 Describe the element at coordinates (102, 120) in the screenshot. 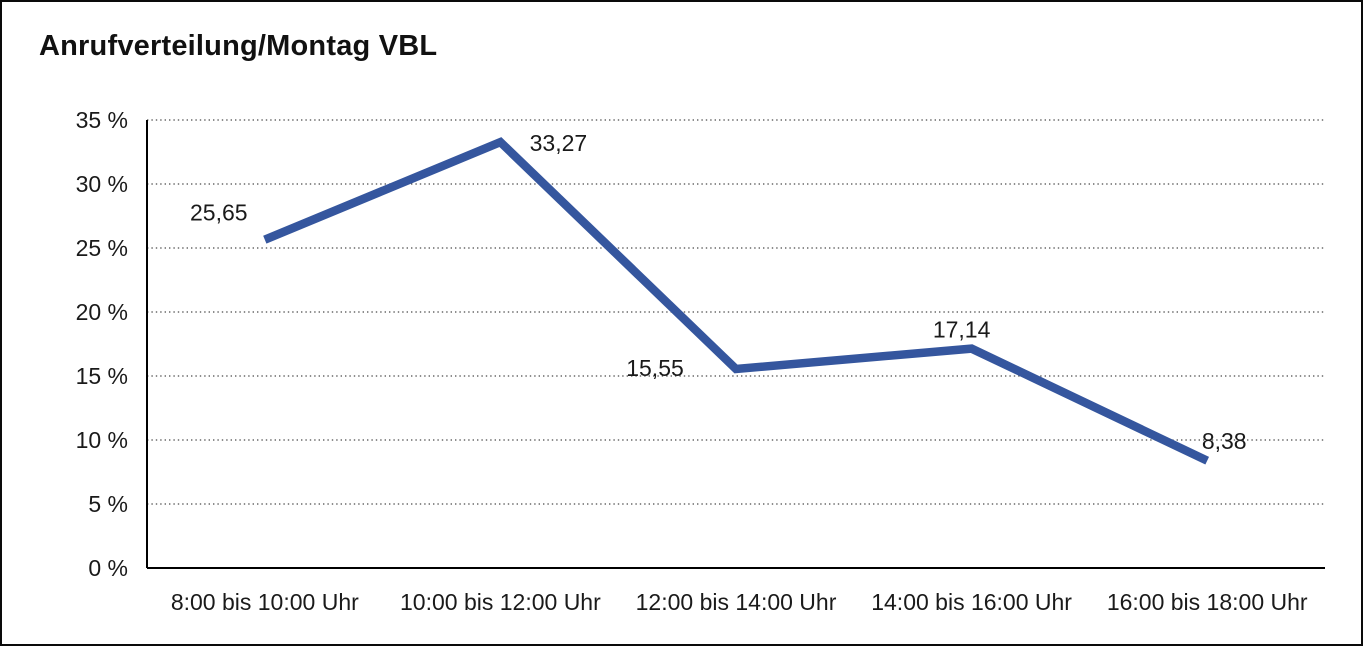

I see `y-tick-label: 35 %` at that location.